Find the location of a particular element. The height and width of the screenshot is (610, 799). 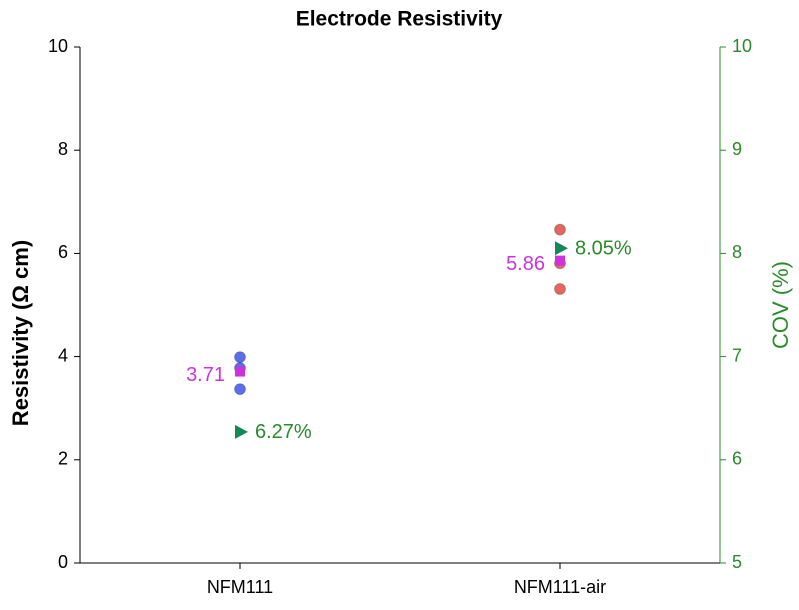

data-label: 6.27% is located at coordinates (283, 432).